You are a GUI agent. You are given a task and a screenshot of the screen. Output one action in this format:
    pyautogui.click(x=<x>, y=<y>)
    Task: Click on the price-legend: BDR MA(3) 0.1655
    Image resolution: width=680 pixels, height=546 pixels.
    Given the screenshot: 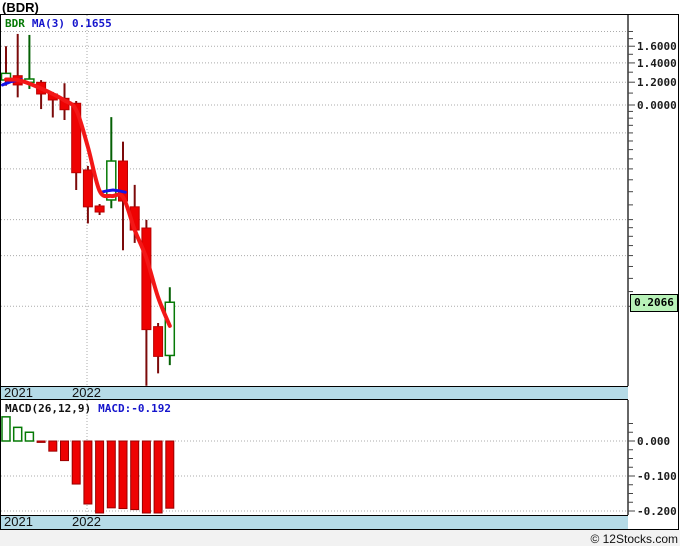 What is the action you would take?
    pyautogui.click(x=58, y=23)
    